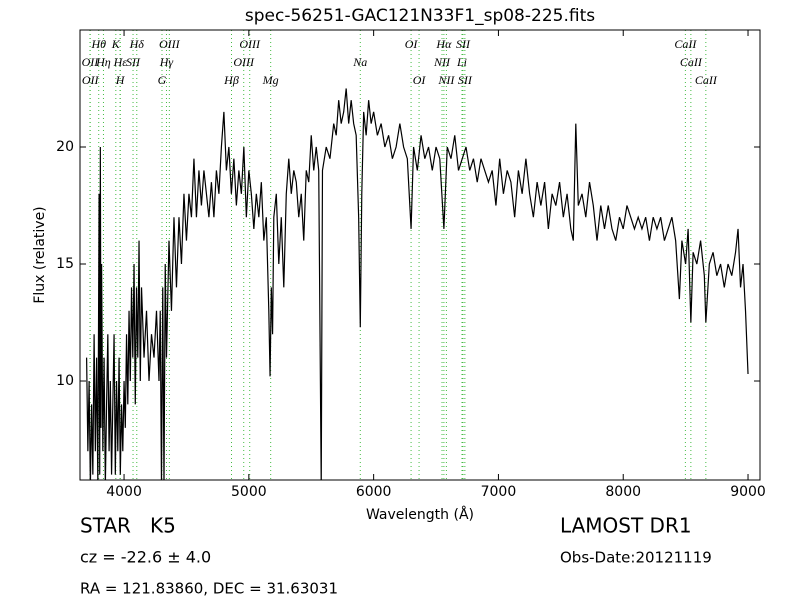  I want to click on obs-date: Obs-Date:20121119, so click(636, 558).